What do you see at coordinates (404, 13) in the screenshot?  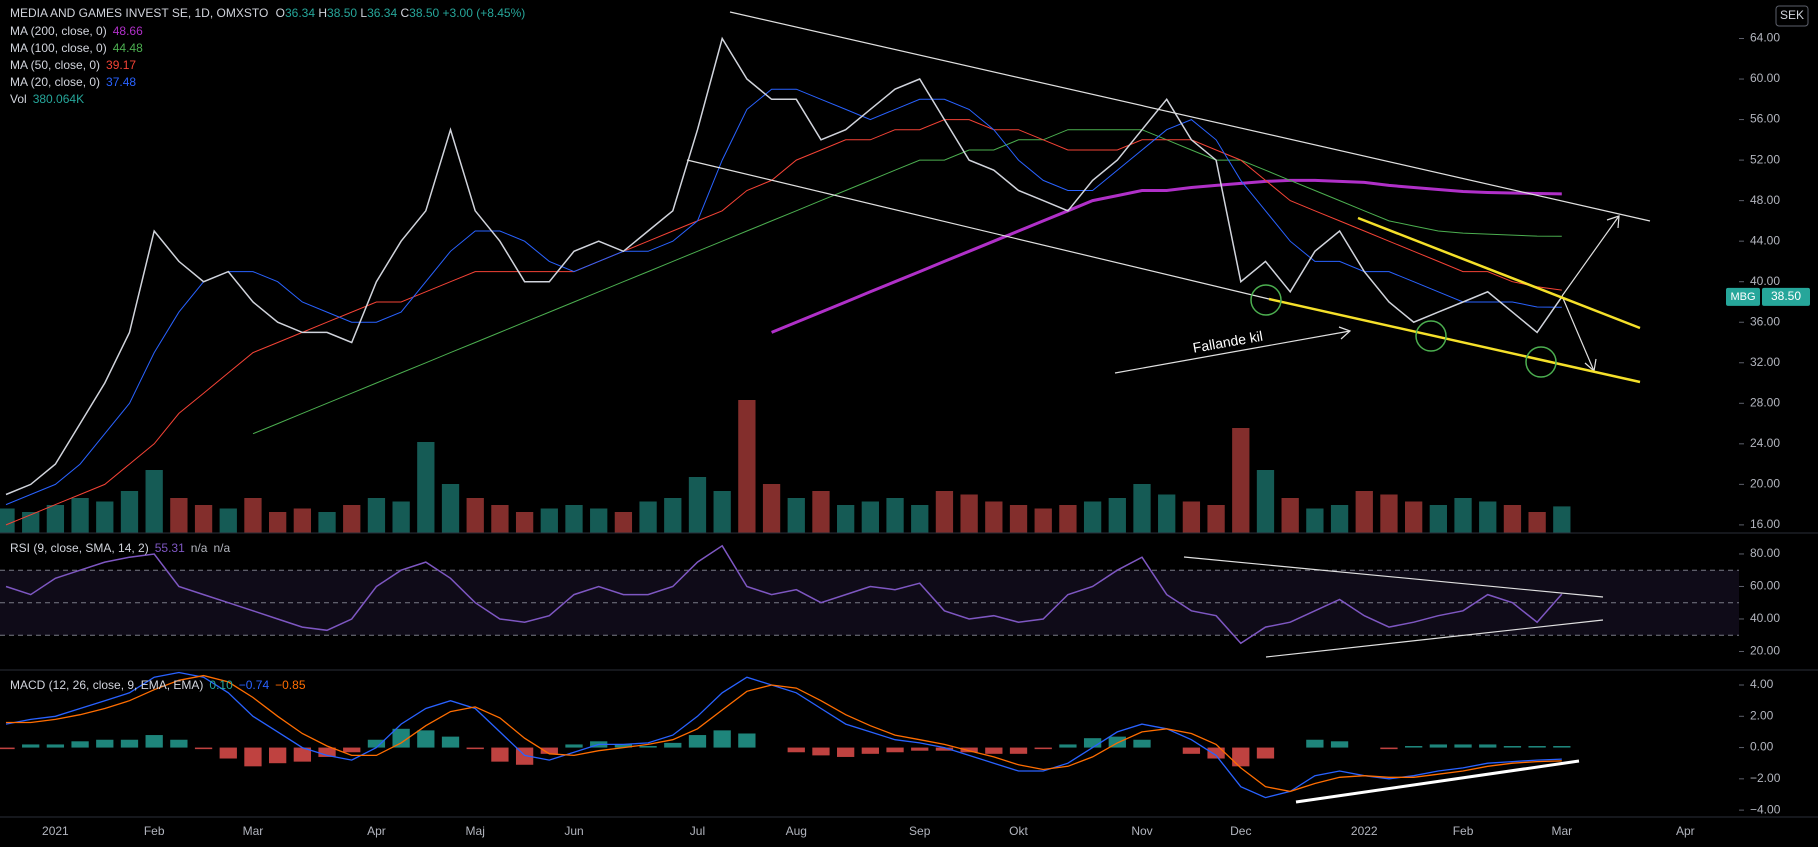 I see `ohlc-key: C` at bounding box center [404, 13].